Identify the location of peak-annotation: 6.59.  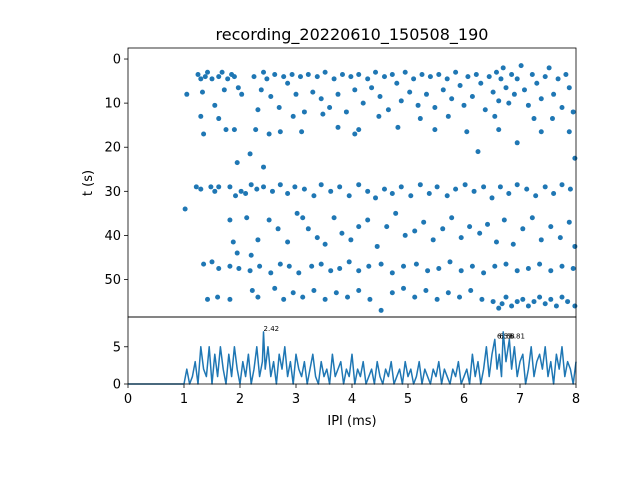
(505, 336).